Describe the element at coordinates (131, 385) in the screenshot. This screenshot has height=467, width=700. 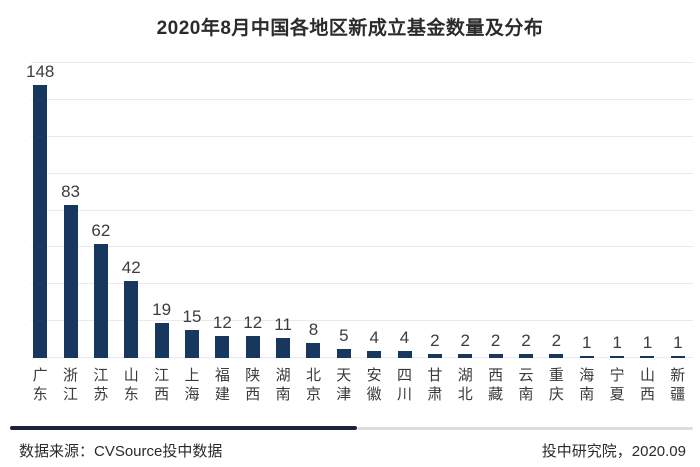
I see `x-axis-label: 山东` at that location.